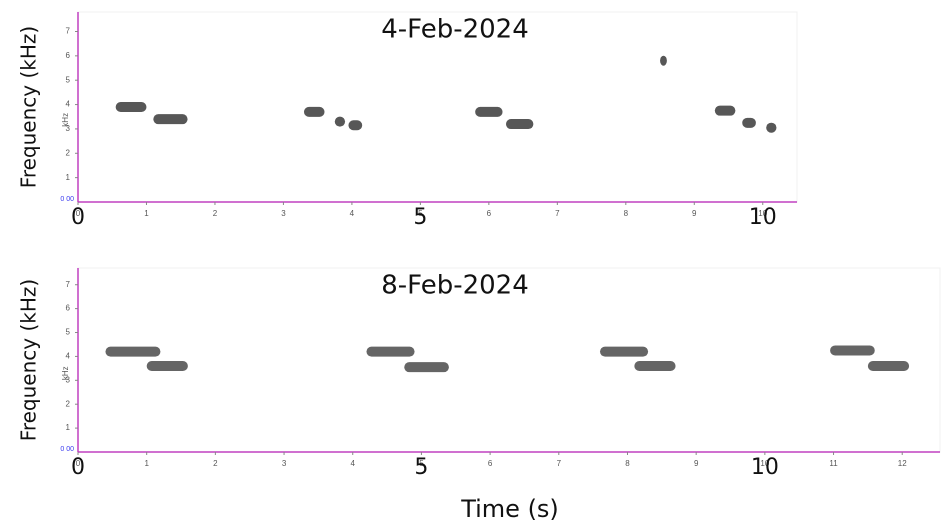  I want to click on chart-title: 8-Feb-2024, so click(455, 286).